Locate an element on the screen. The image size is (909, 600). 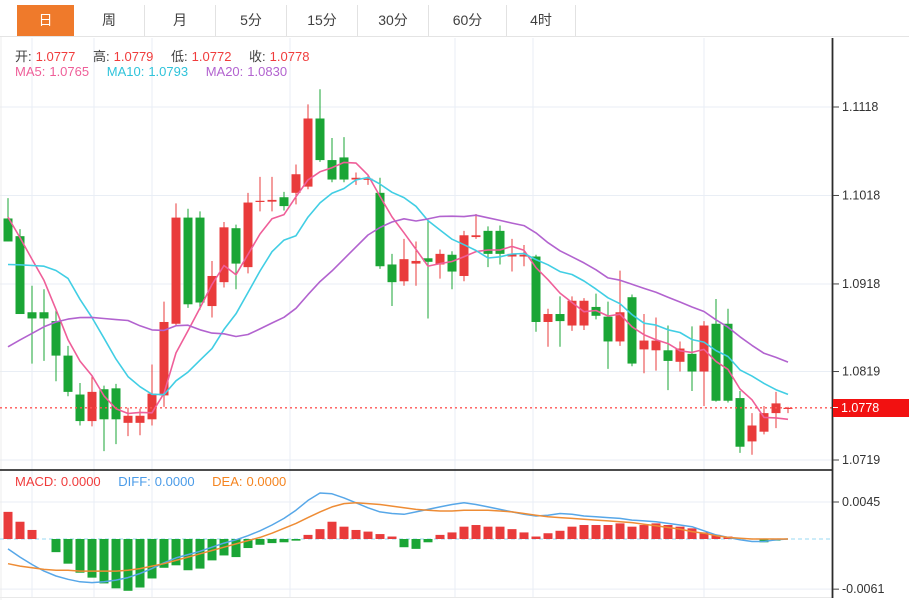
axis-tick-label: 1.1118 is located at coordinates (860, 107).